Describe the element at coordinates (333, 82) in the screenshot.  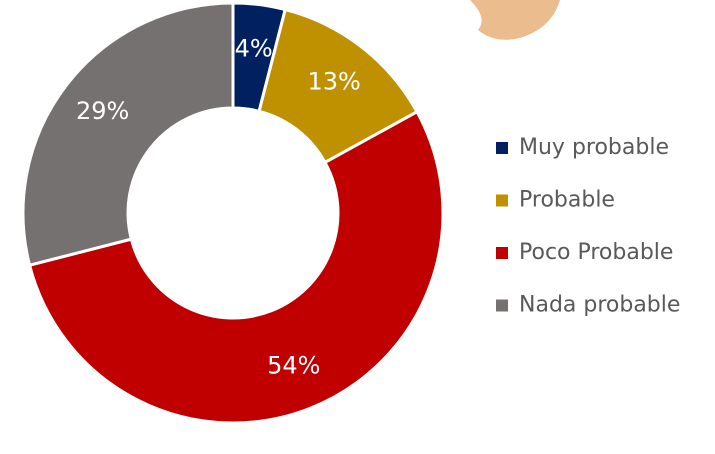
I see `data-label: 13%` at that location.